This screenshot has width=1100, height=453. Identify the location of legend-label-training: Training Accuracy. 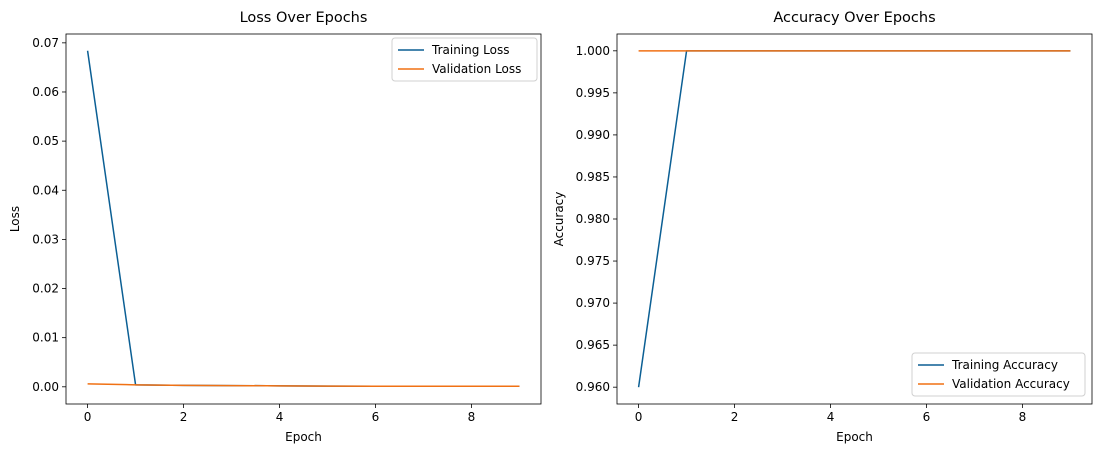
(1004, 365).